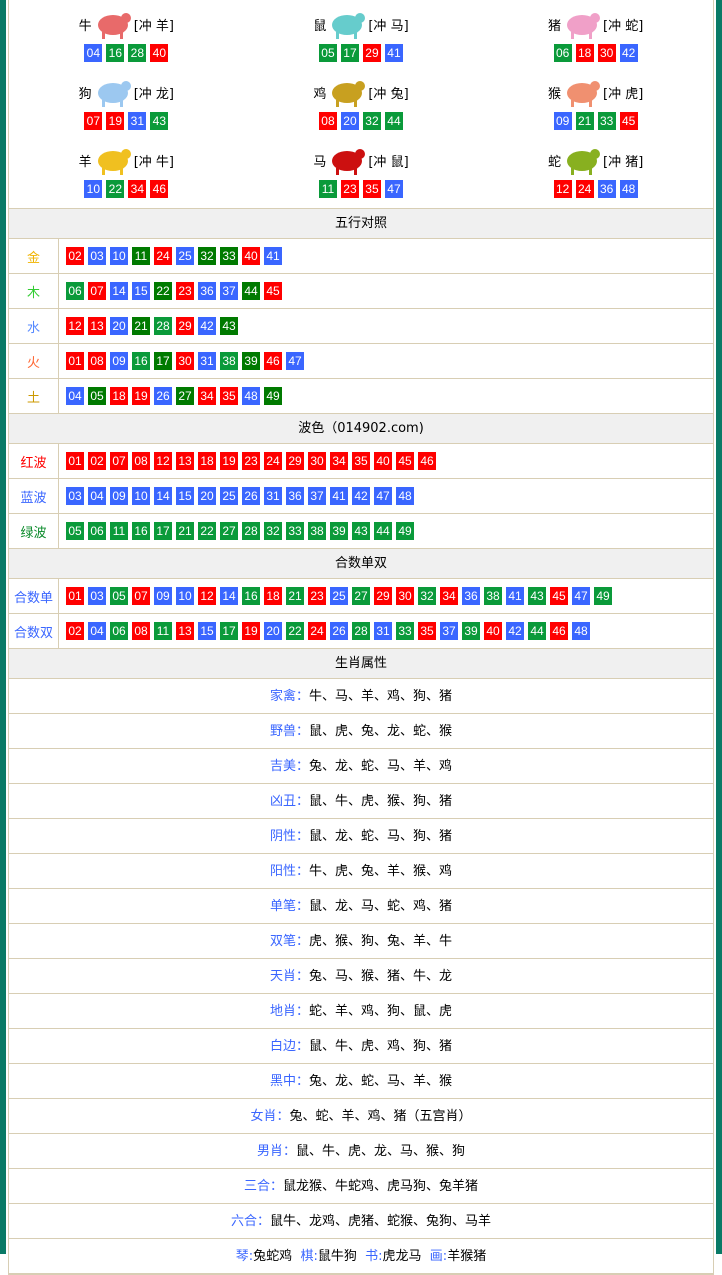 This screenshot has height=1275, width=722. I want to click on attr-row: 单笔：鼠、龙、马、蛇、鸡、猪, so click(361, 906).